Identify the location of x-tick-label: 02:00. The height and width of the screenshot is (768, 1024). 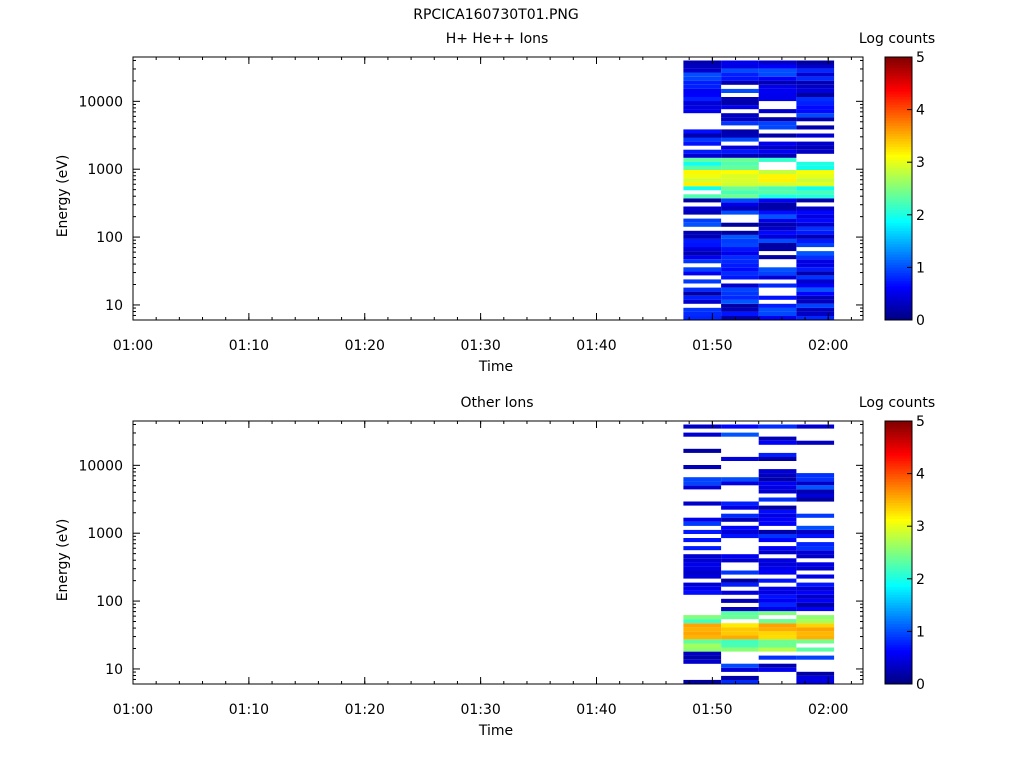
(828, 710).